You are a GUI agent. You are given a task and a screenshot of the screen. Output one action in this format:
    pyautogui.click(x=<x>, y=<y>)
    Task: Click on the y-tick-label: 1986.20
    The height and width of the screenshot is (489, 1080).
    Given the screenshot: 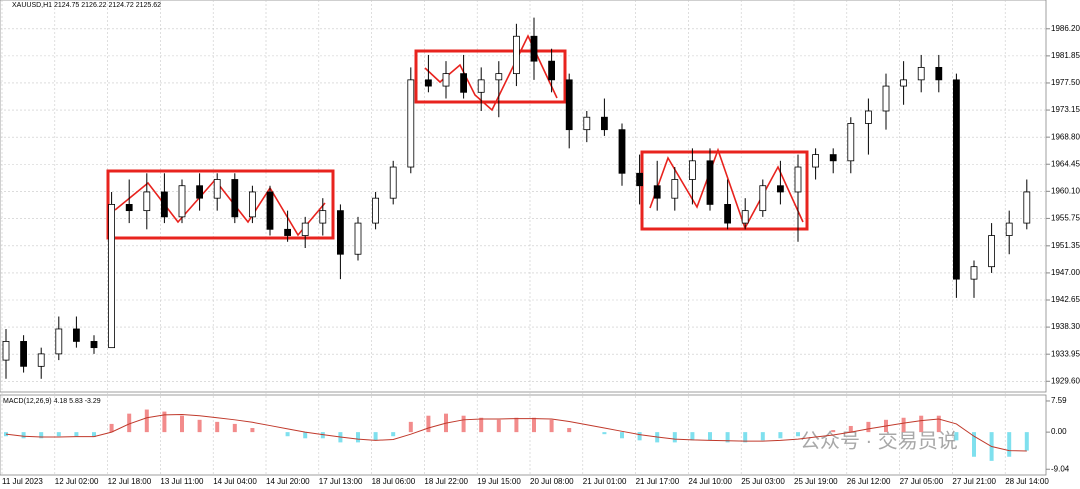 What is the action you would take?
    pyautogui.click(x=1065, y=28)
    